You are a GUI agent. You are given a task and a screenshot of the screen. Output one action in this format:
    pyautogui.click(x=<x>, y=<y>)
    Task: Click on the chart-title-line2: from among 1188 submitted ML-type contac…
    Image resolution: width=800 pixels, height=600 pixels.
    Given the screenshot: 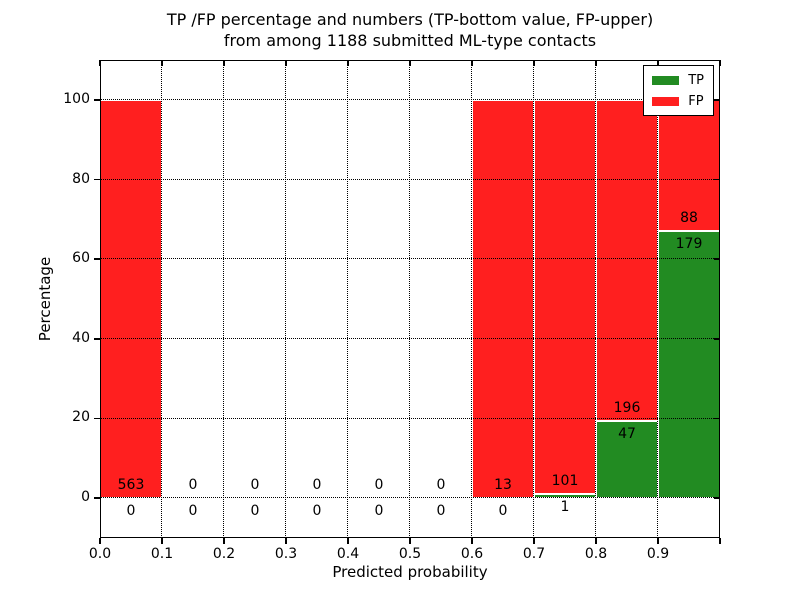 What is the action you would take?
    pyautogui.click(x=410, y=40)
    